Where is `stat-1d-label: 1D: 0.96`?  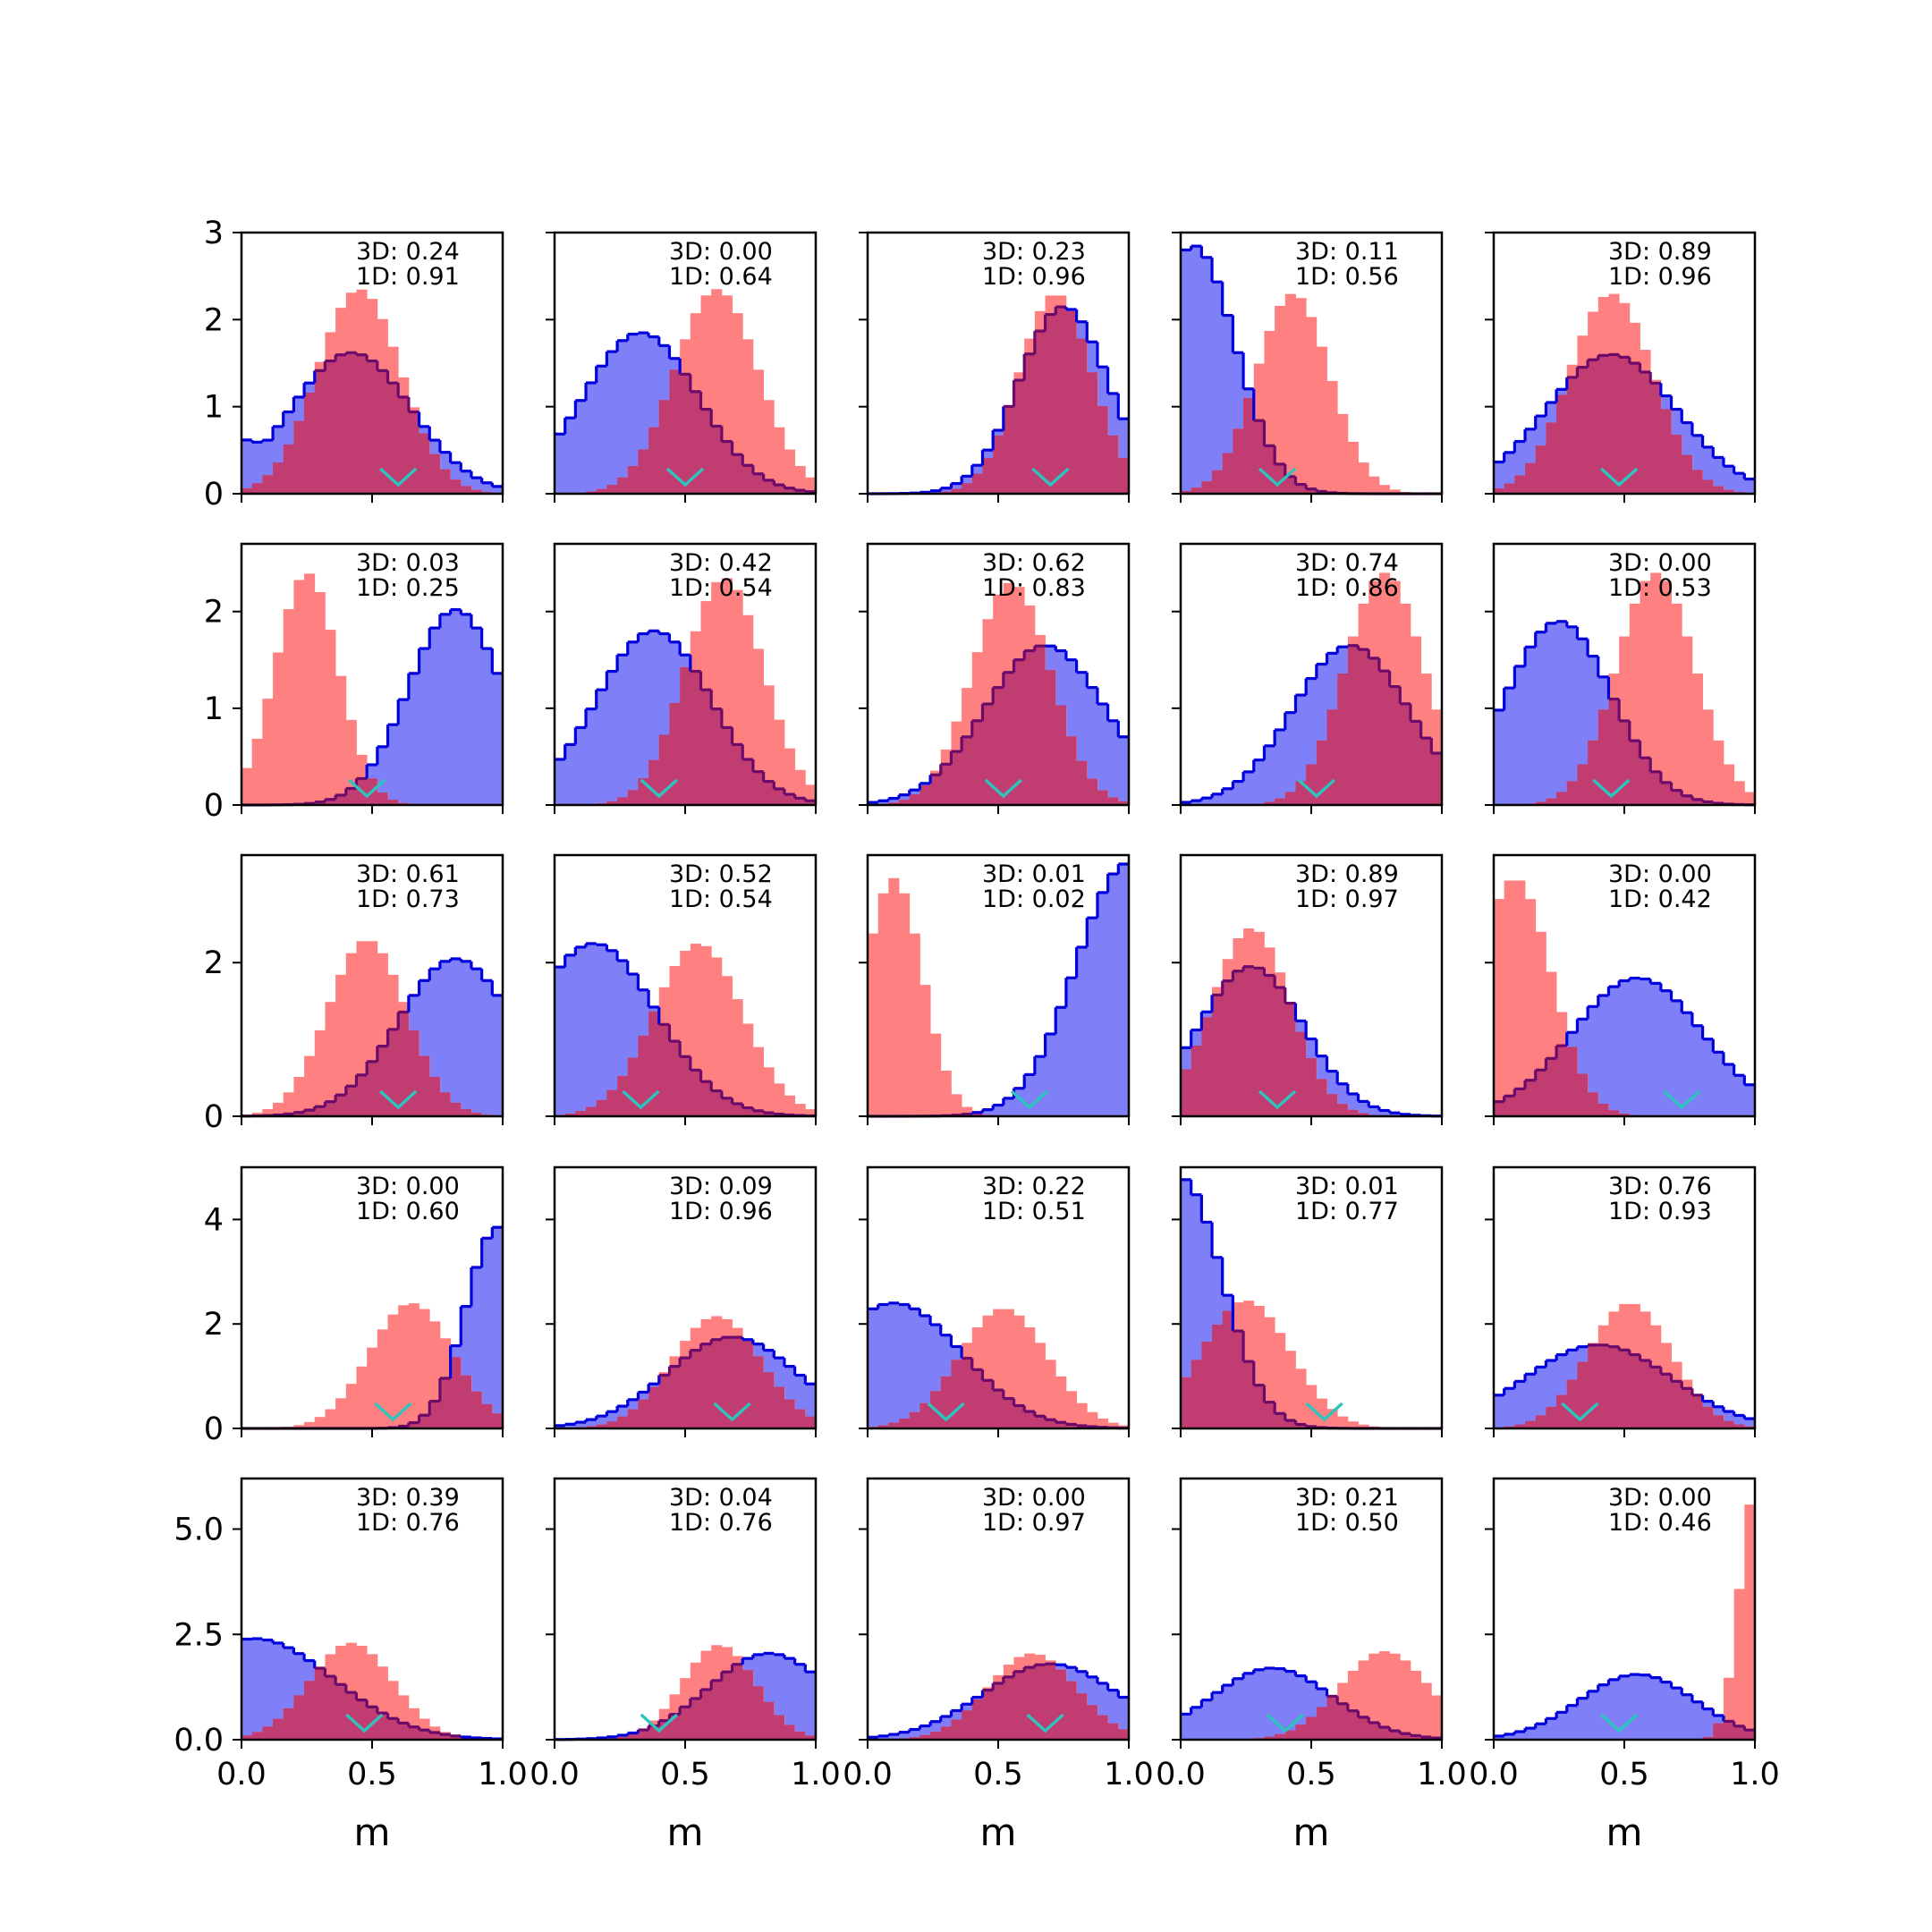
stat-1d-label: 1D: 0.96 is located at coordinates (721, 1211).